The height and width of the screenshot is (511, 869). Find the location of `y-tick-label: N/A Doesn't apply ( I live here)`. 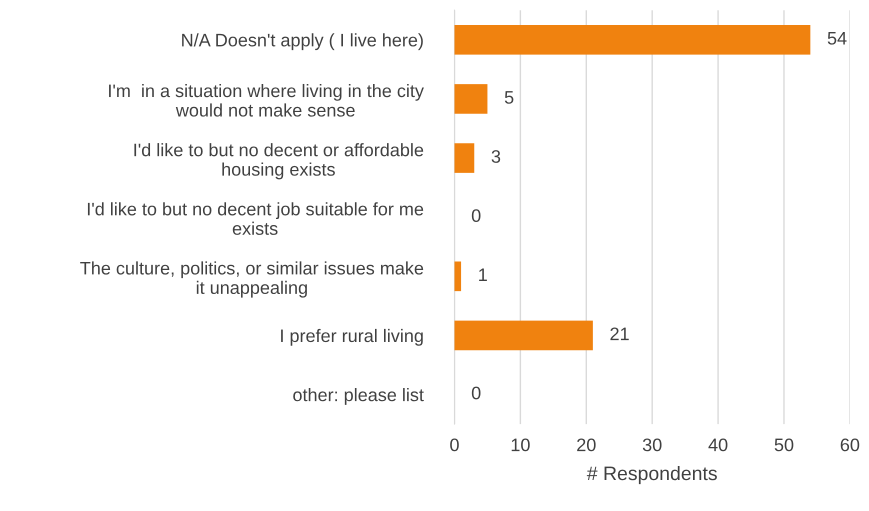

y-tick-label: N/A Doesn't apply ( I live here) is located at coordinates (302, 41).